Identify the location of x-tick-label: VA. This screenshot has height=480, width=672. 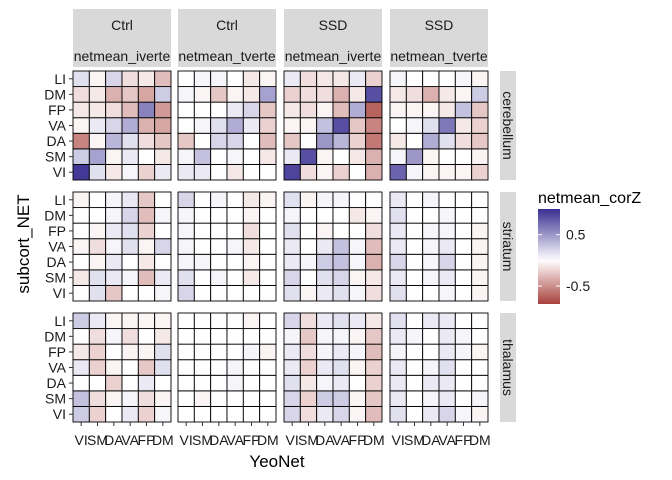
(341, 440).